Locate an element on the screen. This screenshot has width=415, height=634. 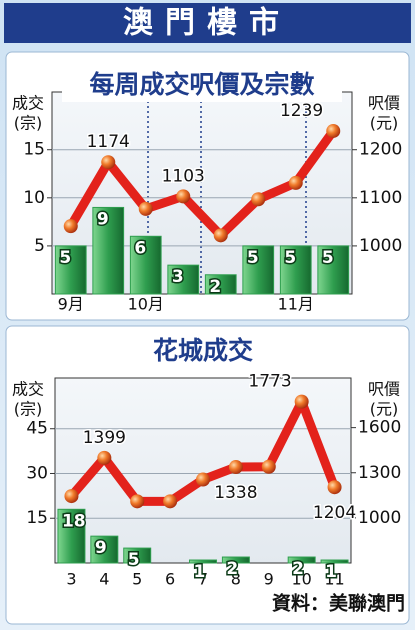
bar-value-label: 6 is located at coordinates (140, 248).